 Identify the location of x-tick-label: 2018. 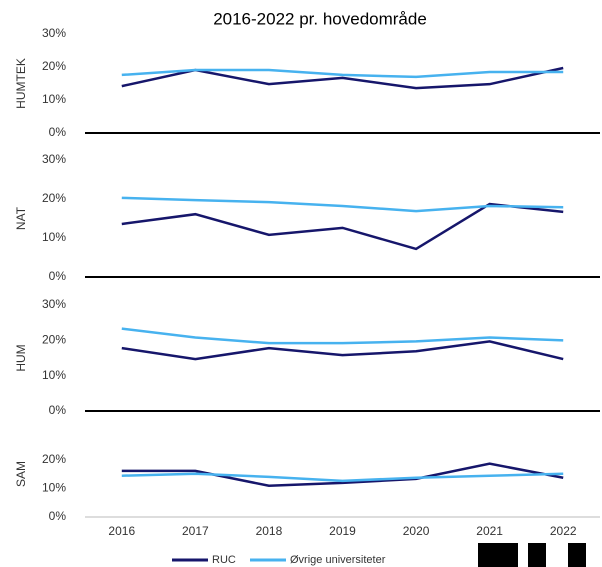
(269, 531).